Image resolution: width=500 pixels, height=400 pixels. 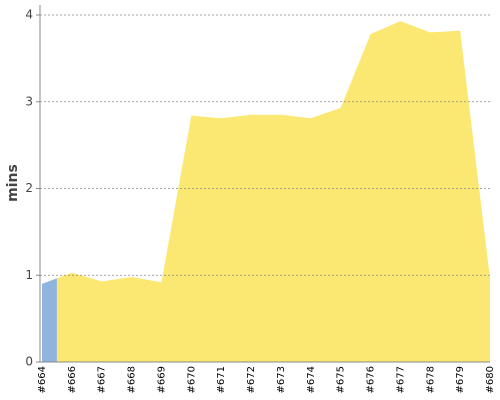 I want to click on y-tick-label: 3, so click(x=29, y=101).